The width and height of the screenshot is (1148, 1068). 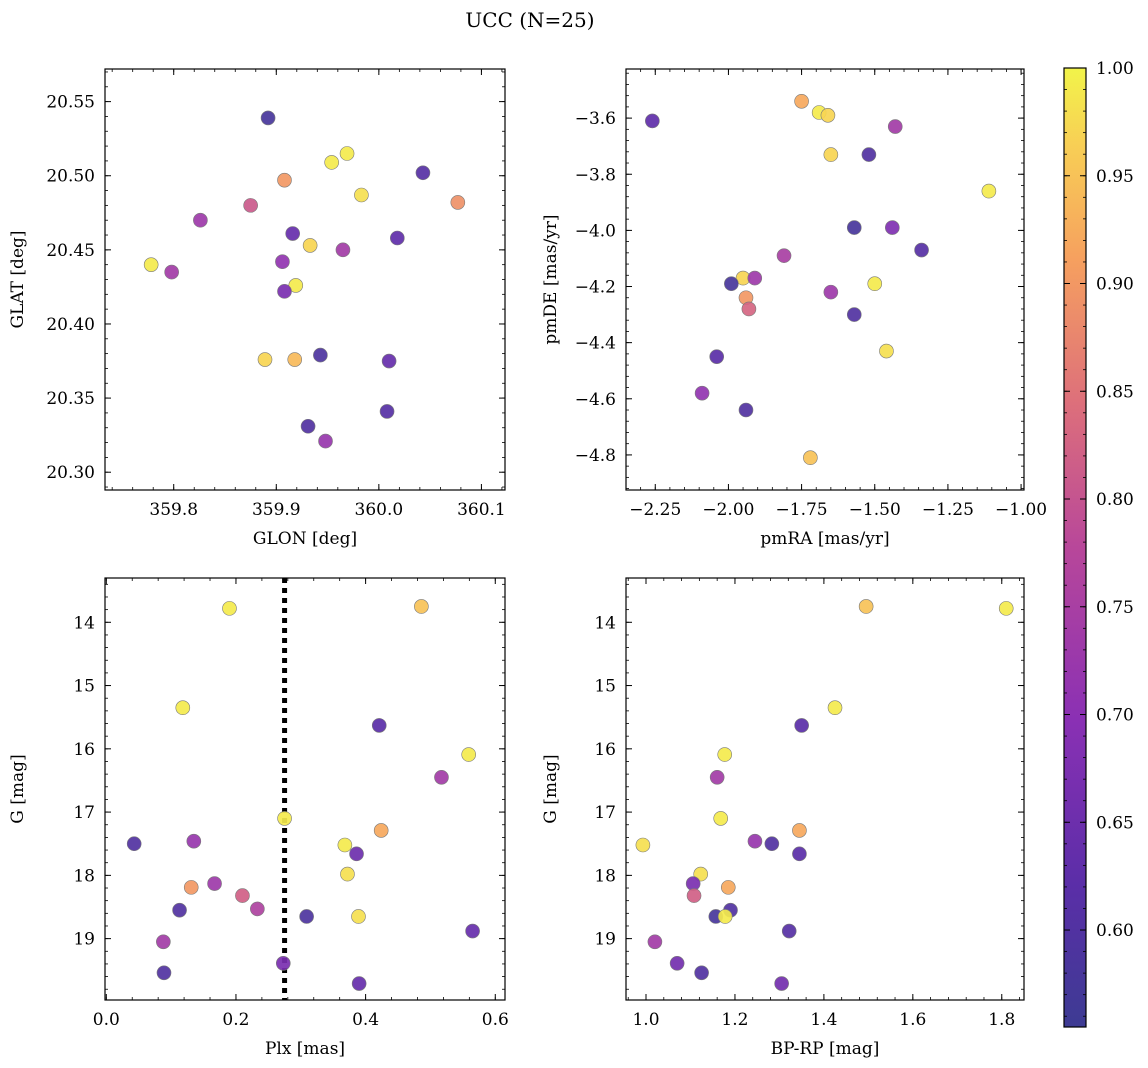 I want to click on colorbar-tick-label: 0.95, so click(x=1115, y=177).